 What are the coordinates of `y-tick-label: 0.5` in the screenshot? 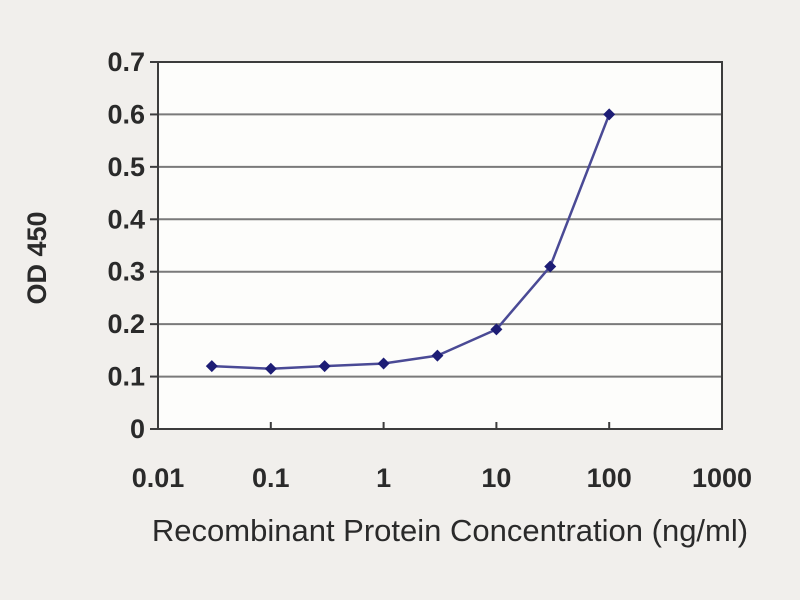 It's located at (126, 167).